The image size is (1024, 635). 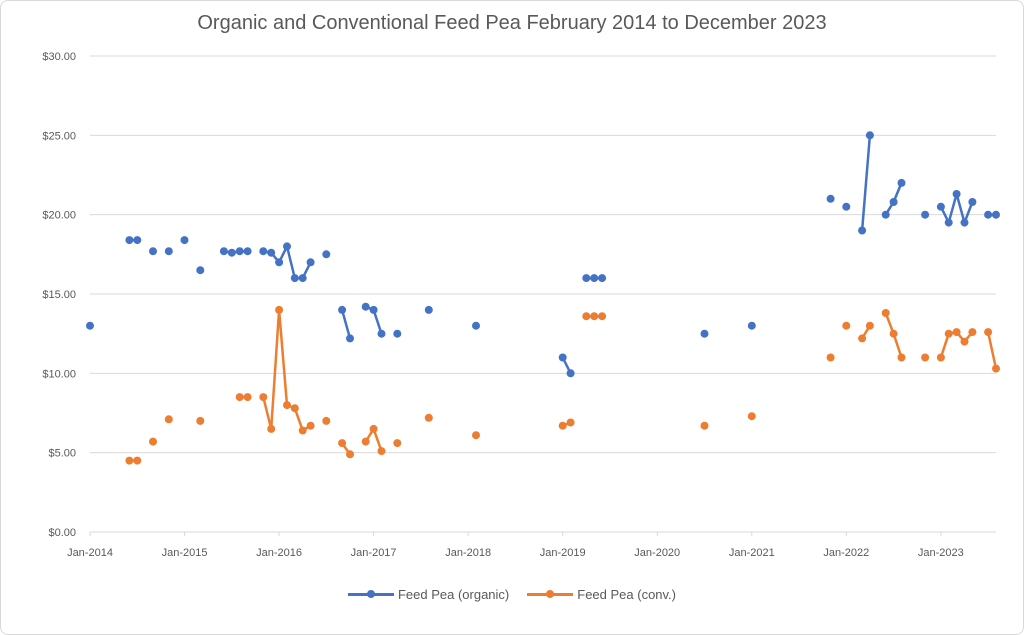 I want to click on x-tick-label: Jan-2014, so click(x=90, y=553).